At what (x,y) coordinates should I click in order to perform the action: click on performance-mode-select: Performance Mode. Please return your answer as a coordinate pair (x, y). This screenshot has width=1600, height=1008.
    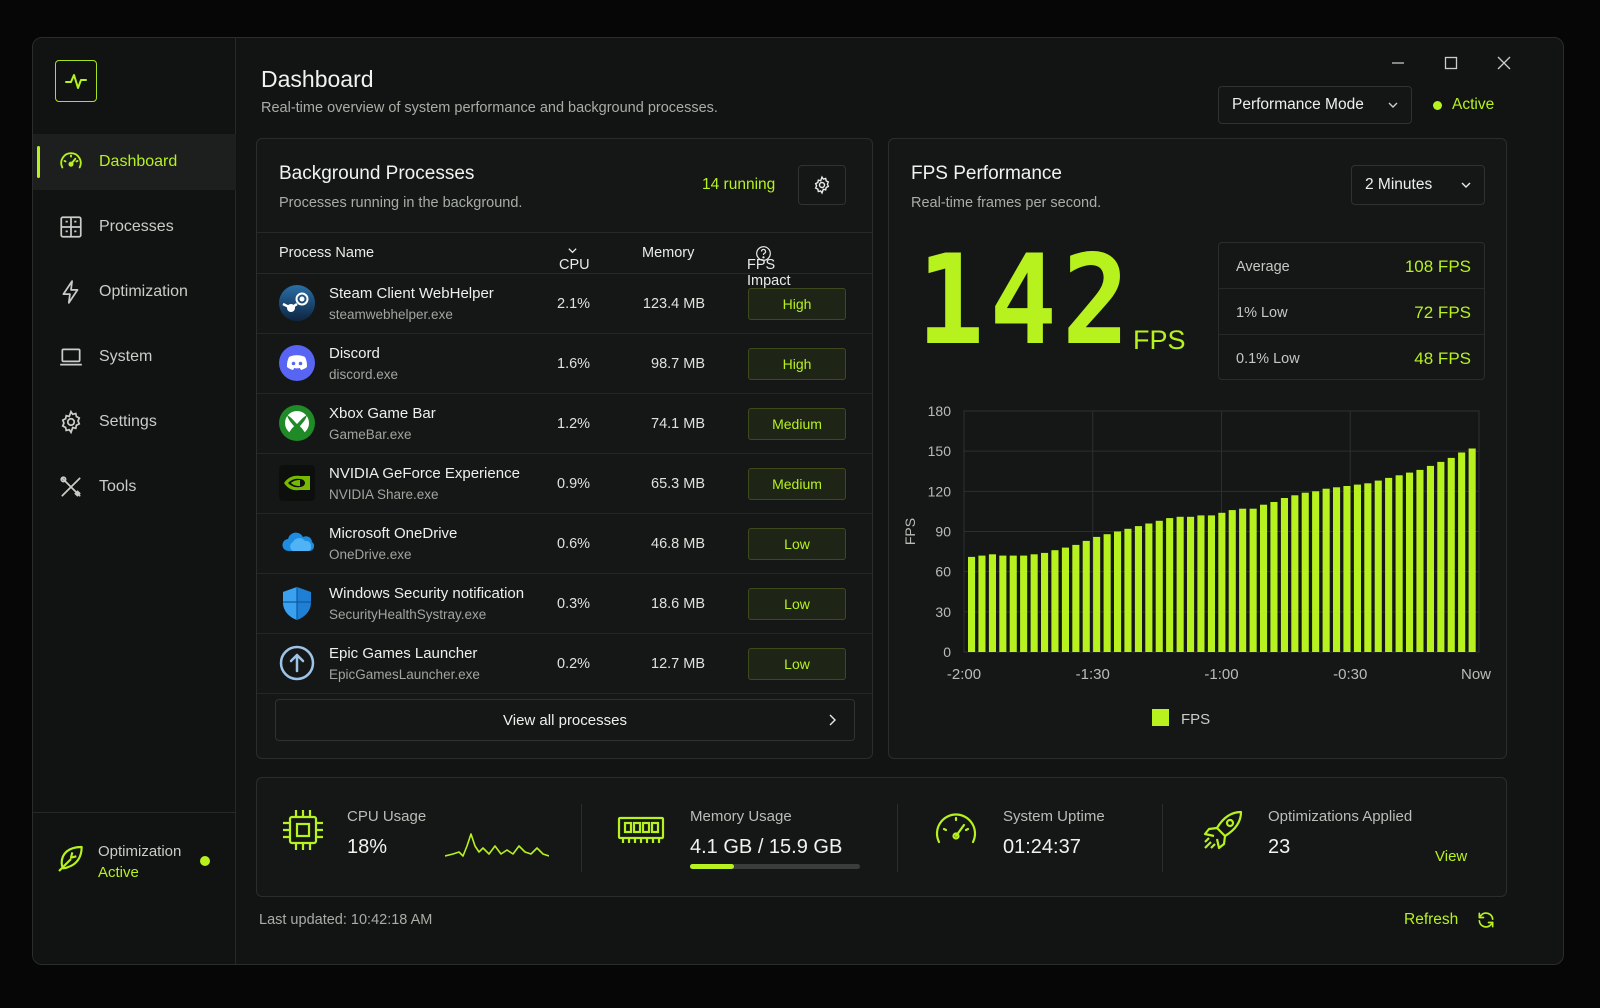
    Looking at the image, I should click on (1315, 105).